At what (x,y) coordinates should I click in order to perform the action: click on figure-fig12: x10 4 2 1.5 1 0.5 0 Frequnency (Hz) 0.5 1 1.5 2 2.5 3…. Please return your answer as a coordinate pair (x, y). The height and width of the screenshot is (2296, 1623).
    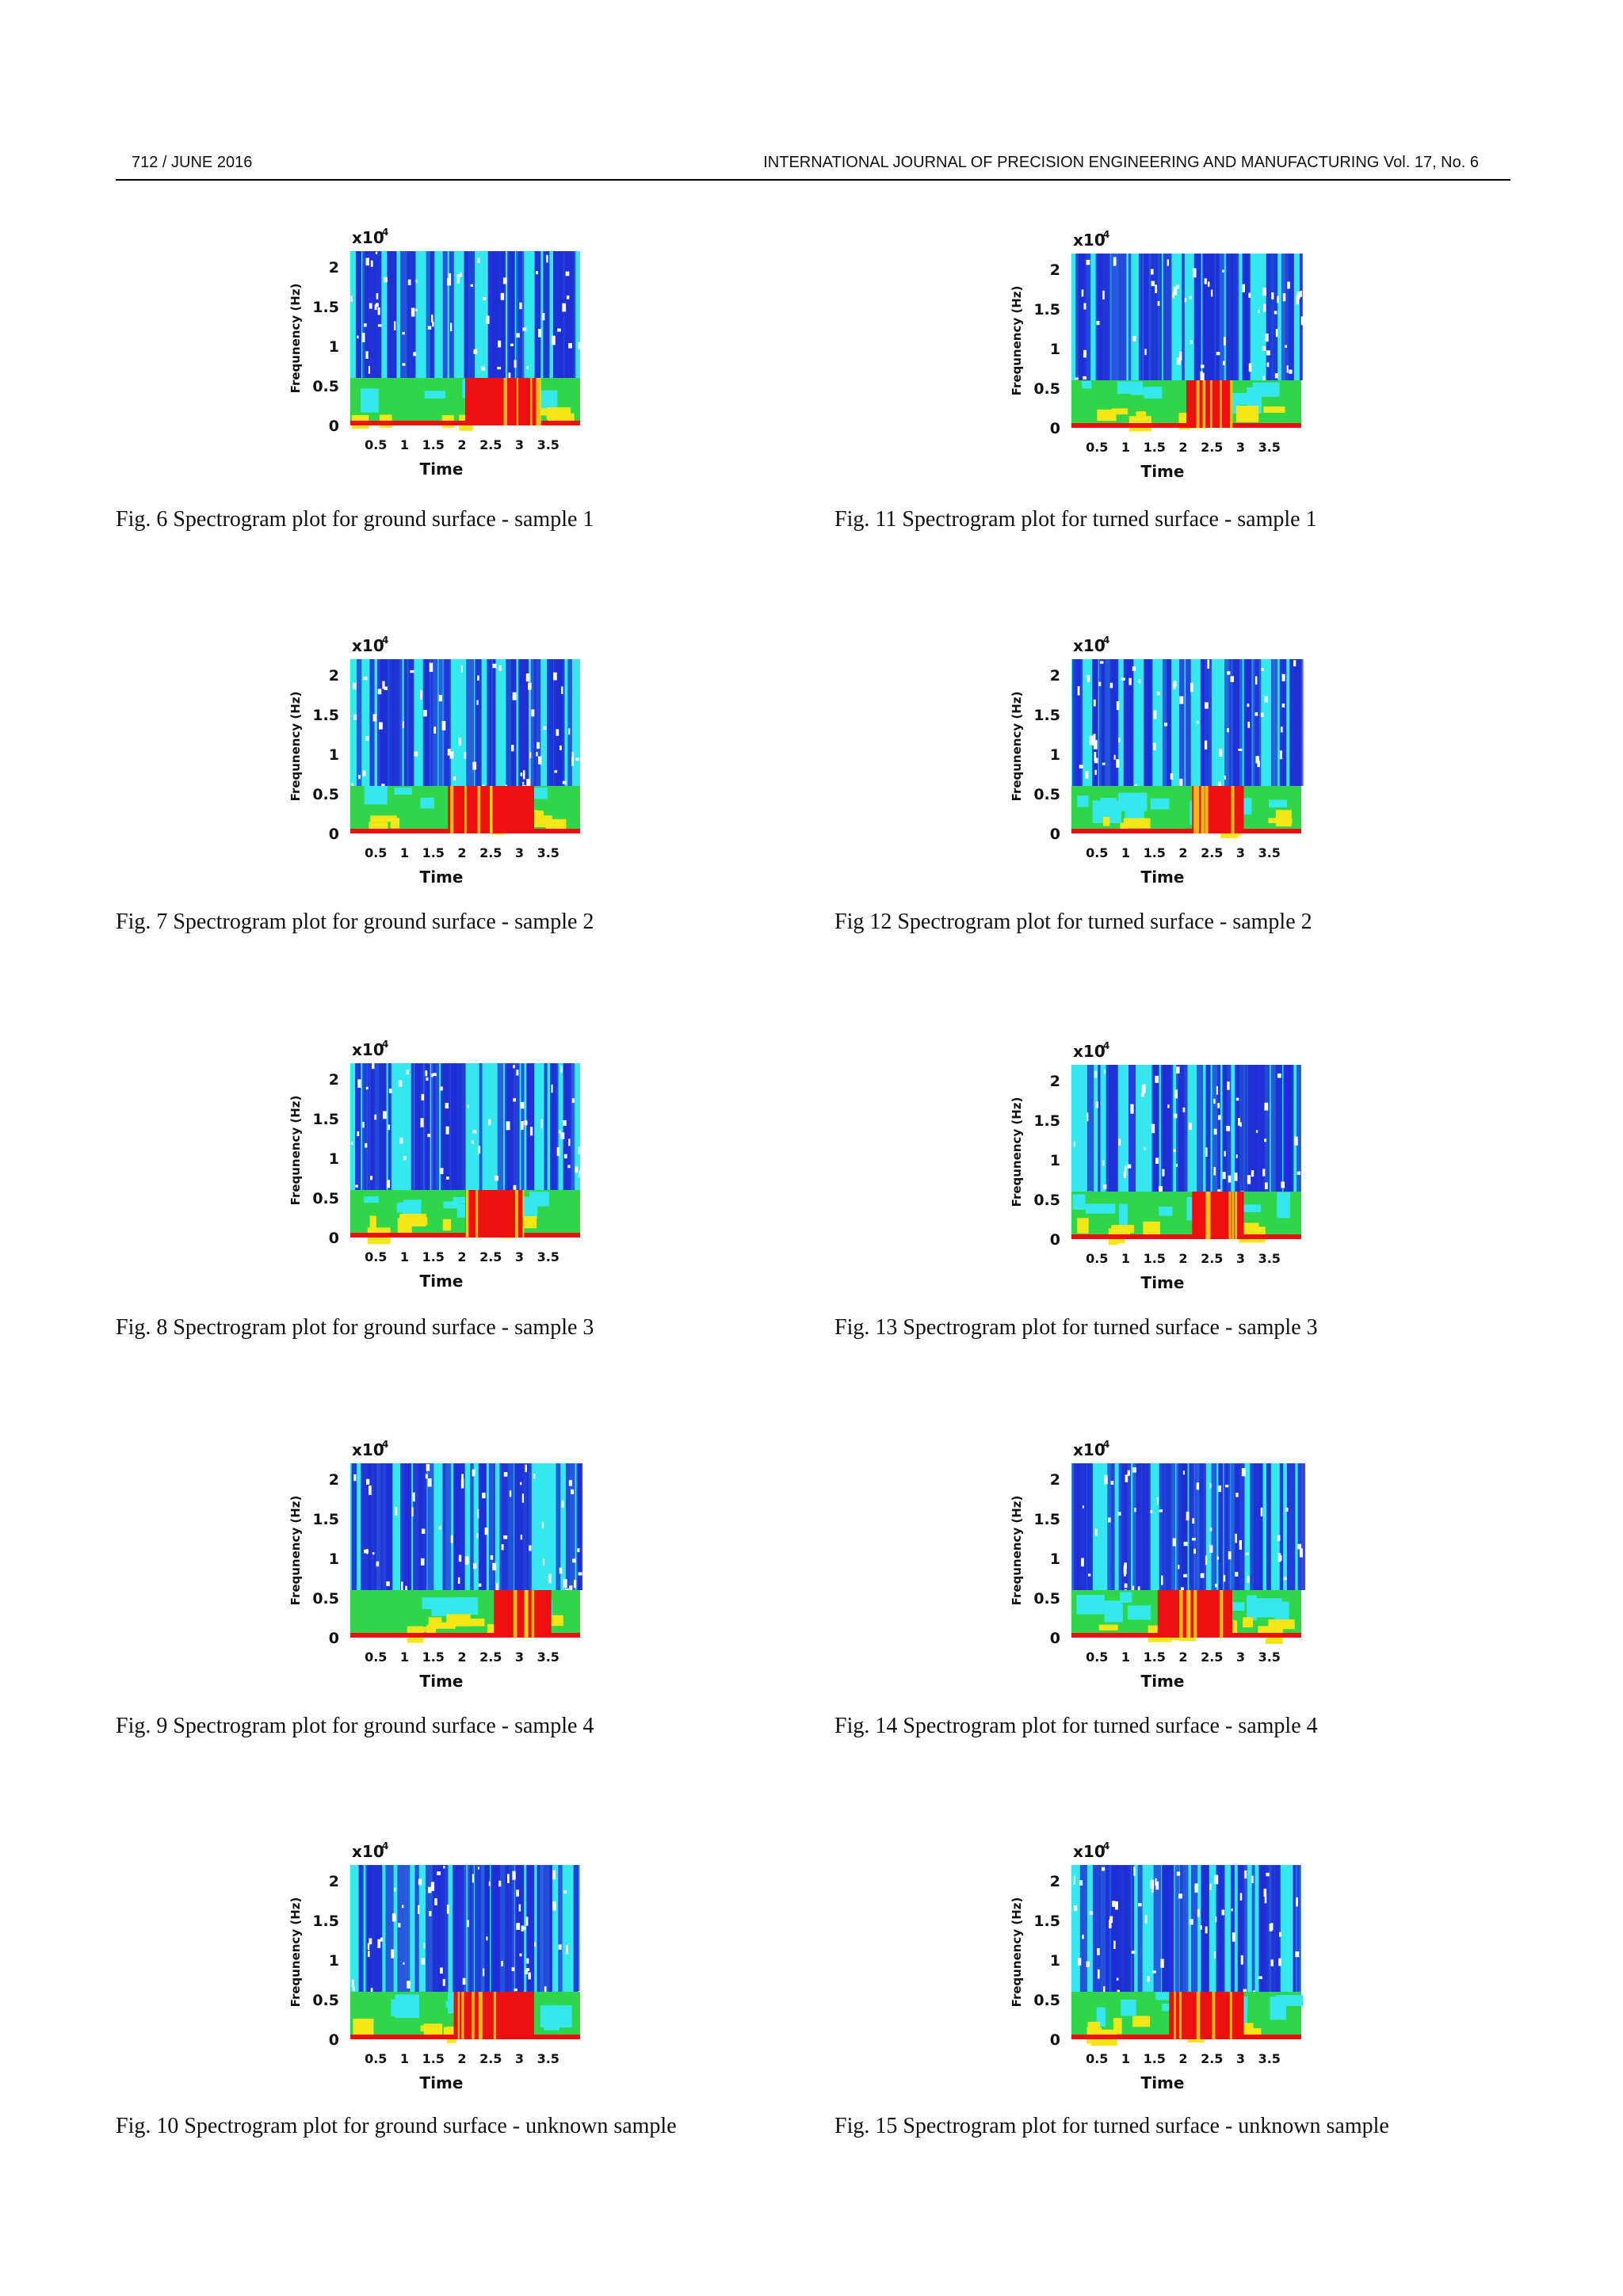
    Looking at the image, I should click on (1157, 768).